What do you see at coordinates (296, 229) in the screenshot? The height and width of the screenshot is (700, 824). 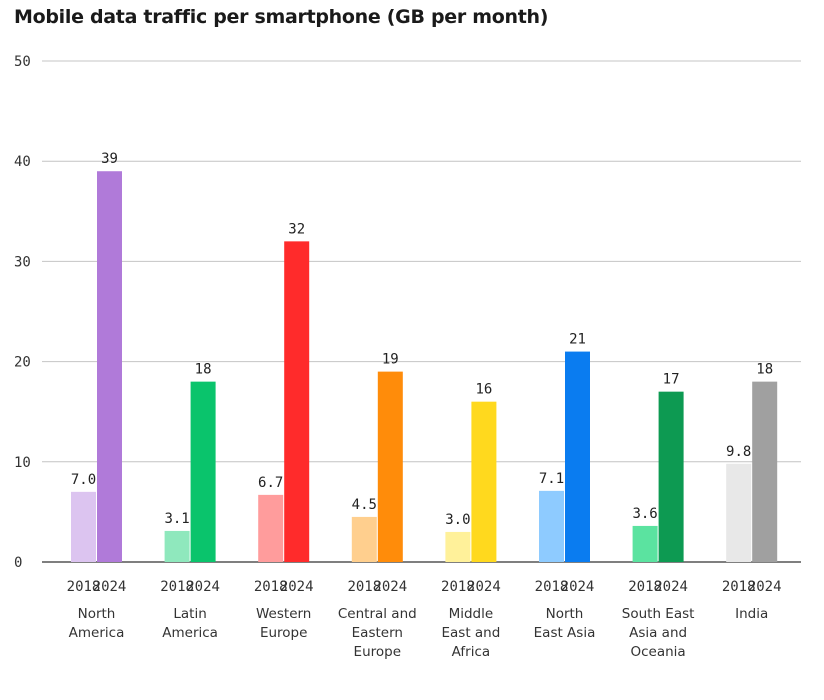 I see `value-label-2024: 32` at bounding box center [296, 229].